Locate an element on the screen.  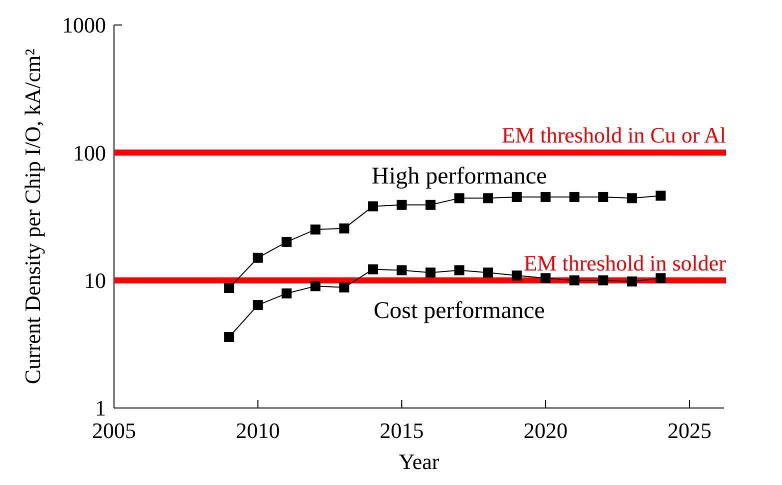
x-tick-label: 2005 is located at coordinates (114, 430).